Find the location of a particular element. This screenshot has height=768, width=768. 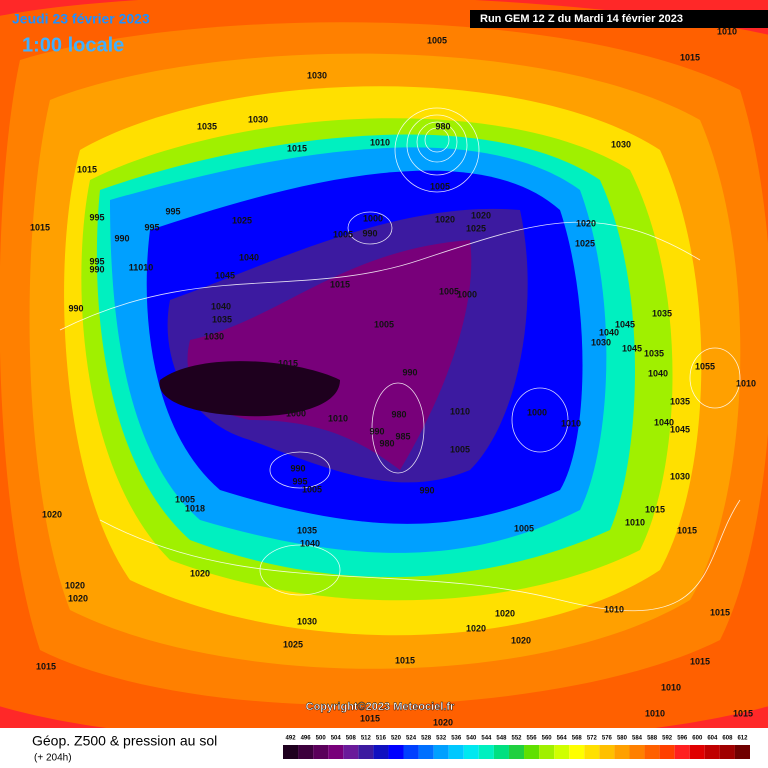

time: 1:00 locale is located at coordinates (73, 45).